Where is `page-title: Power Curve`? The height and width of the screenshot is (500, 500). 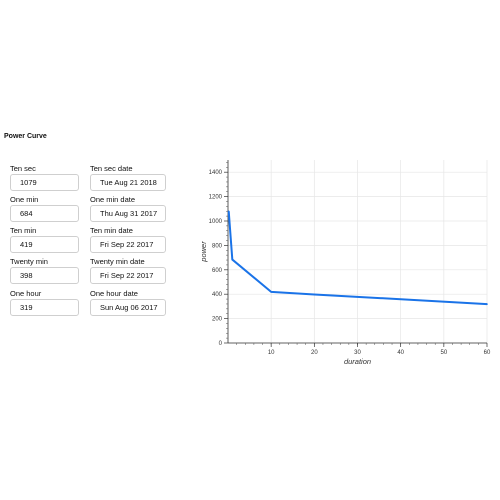
page-title: Power Curve is located at coordinates (25, 136).